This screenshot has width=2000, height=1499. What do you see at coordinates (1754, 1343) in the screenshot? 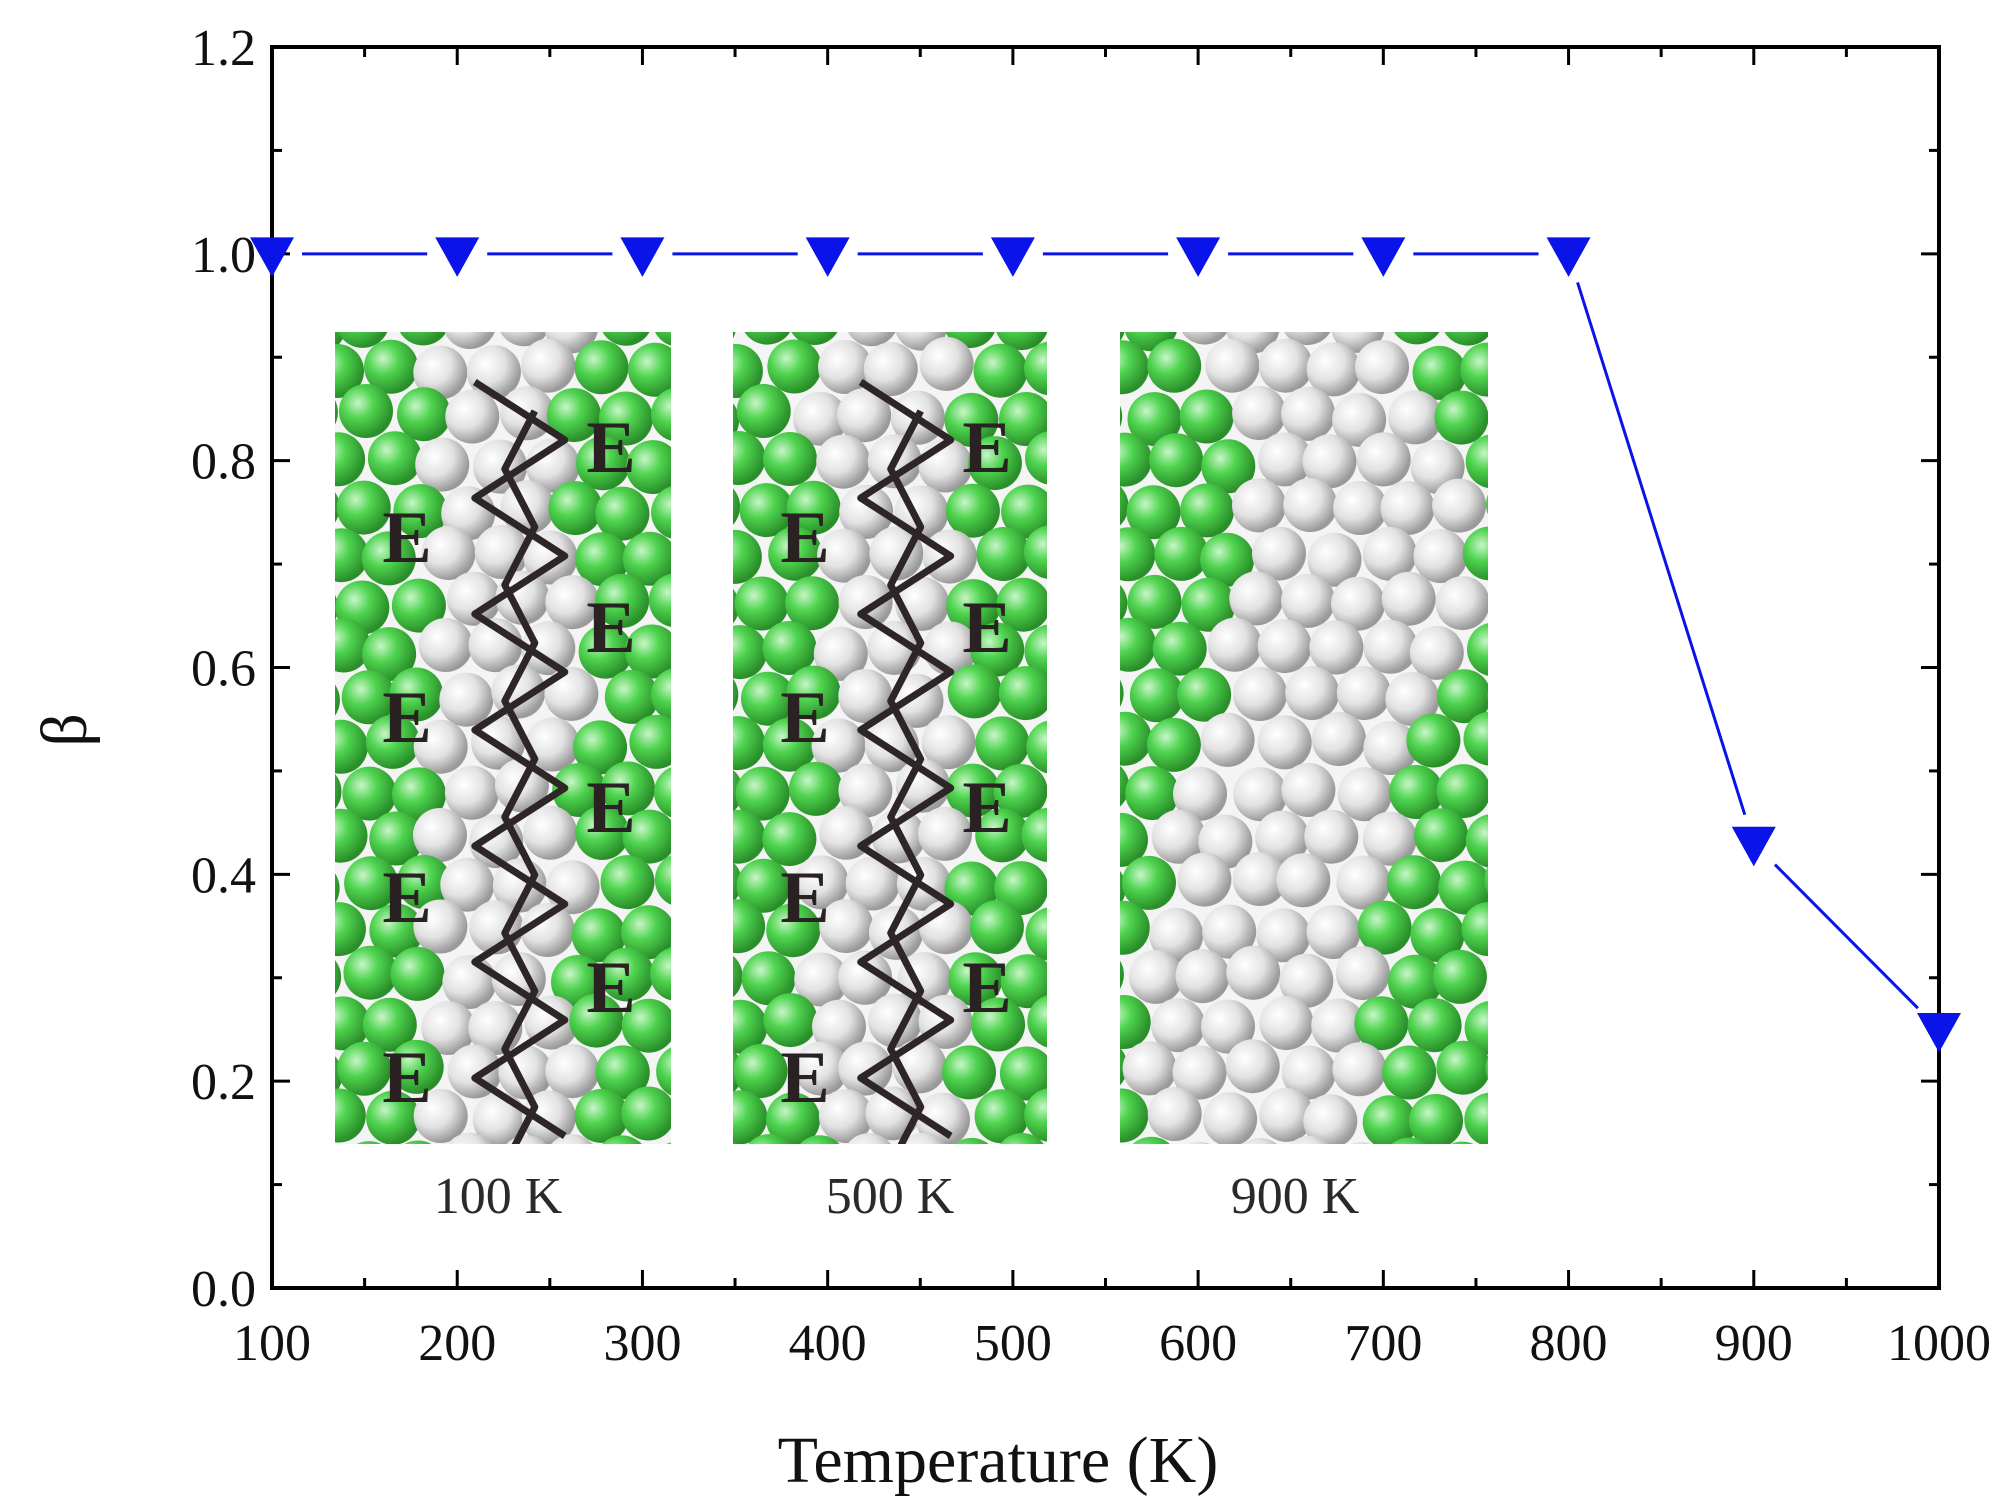
I see `x-tick-label: 900` at bounding box center [1754, 1343].